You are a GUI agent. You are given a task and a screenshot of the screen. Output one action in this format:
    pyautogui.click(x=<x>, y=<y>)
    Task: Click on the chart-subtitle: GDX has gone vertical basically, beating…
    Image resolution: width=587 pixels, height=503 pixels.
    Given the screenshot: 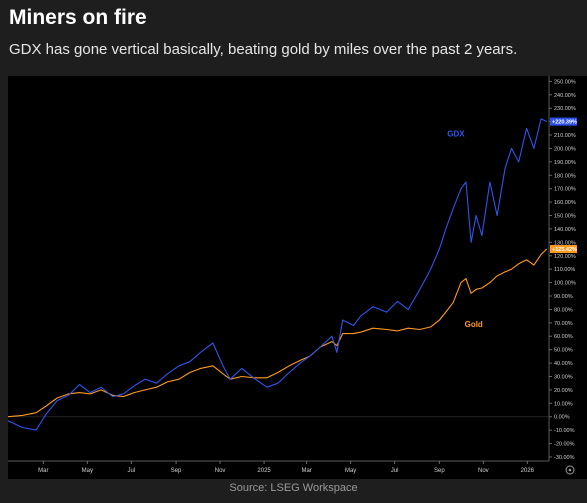 What is the action you would take?
    pyautogui.click(x=263, y=49)
    